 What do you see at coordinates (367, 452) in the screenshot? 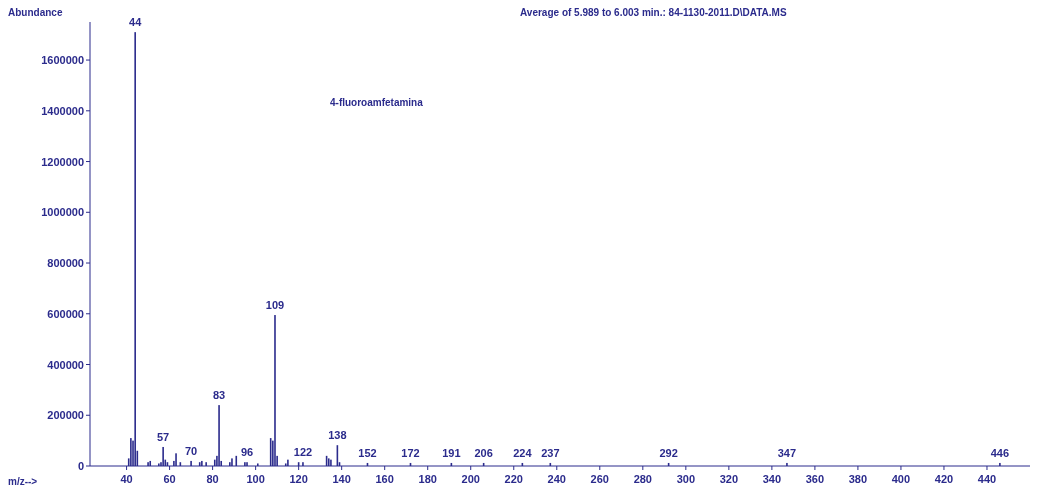
I see `annotation: 152` at bounding box center [367, 452].